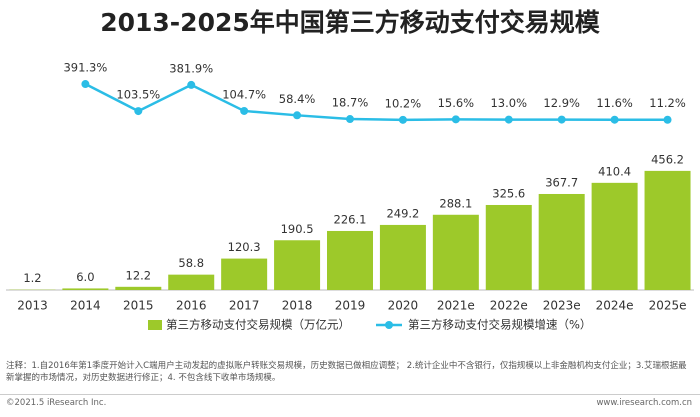 The image size is (700, 417). What do you see at coordinates (561, 182) in the screenshot?
I see `data-label: 367.7` at bounding box center [561, 182].